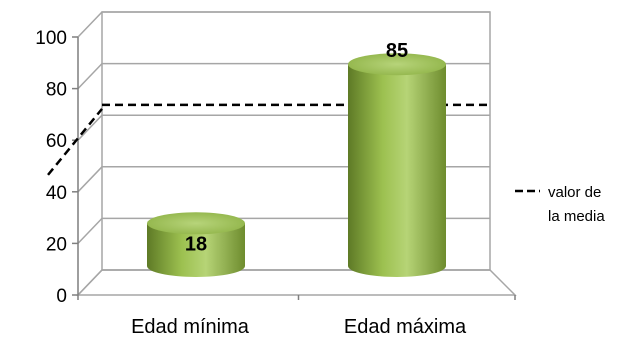  I want to click on floor, so click(296, 282).